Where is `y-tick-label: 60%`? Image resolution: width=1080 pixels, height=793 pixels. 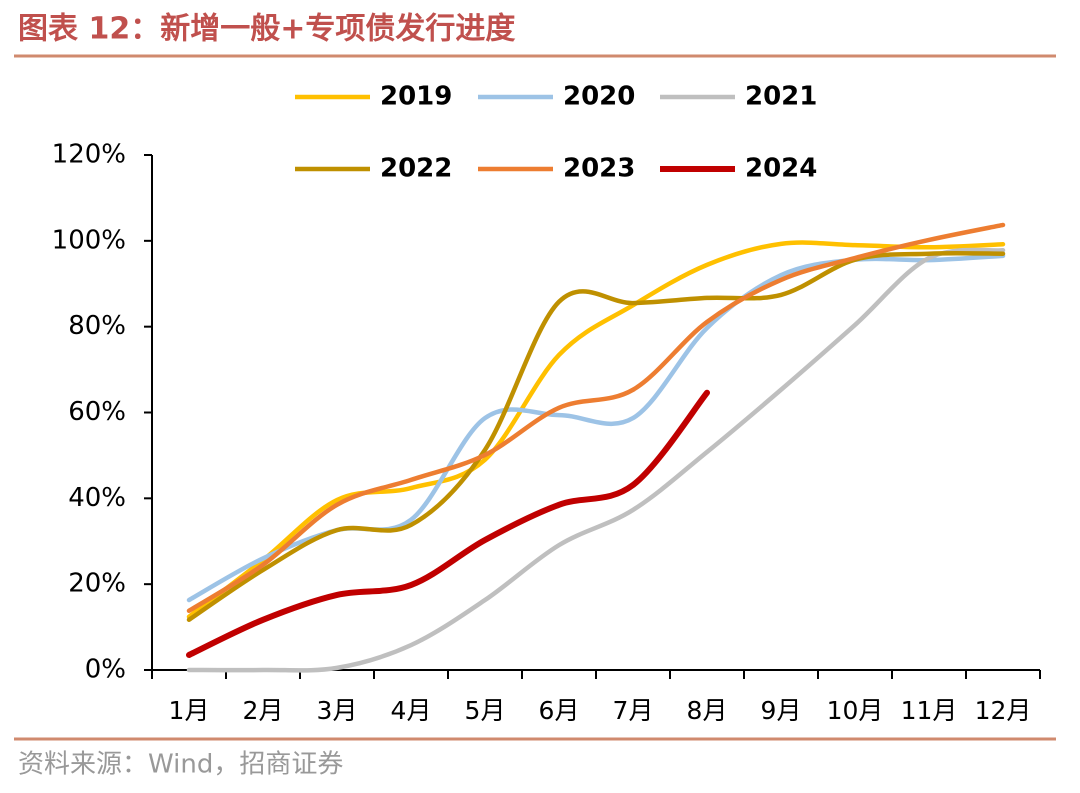
y-tick-label: 60% is located at coordinates (97, 412).